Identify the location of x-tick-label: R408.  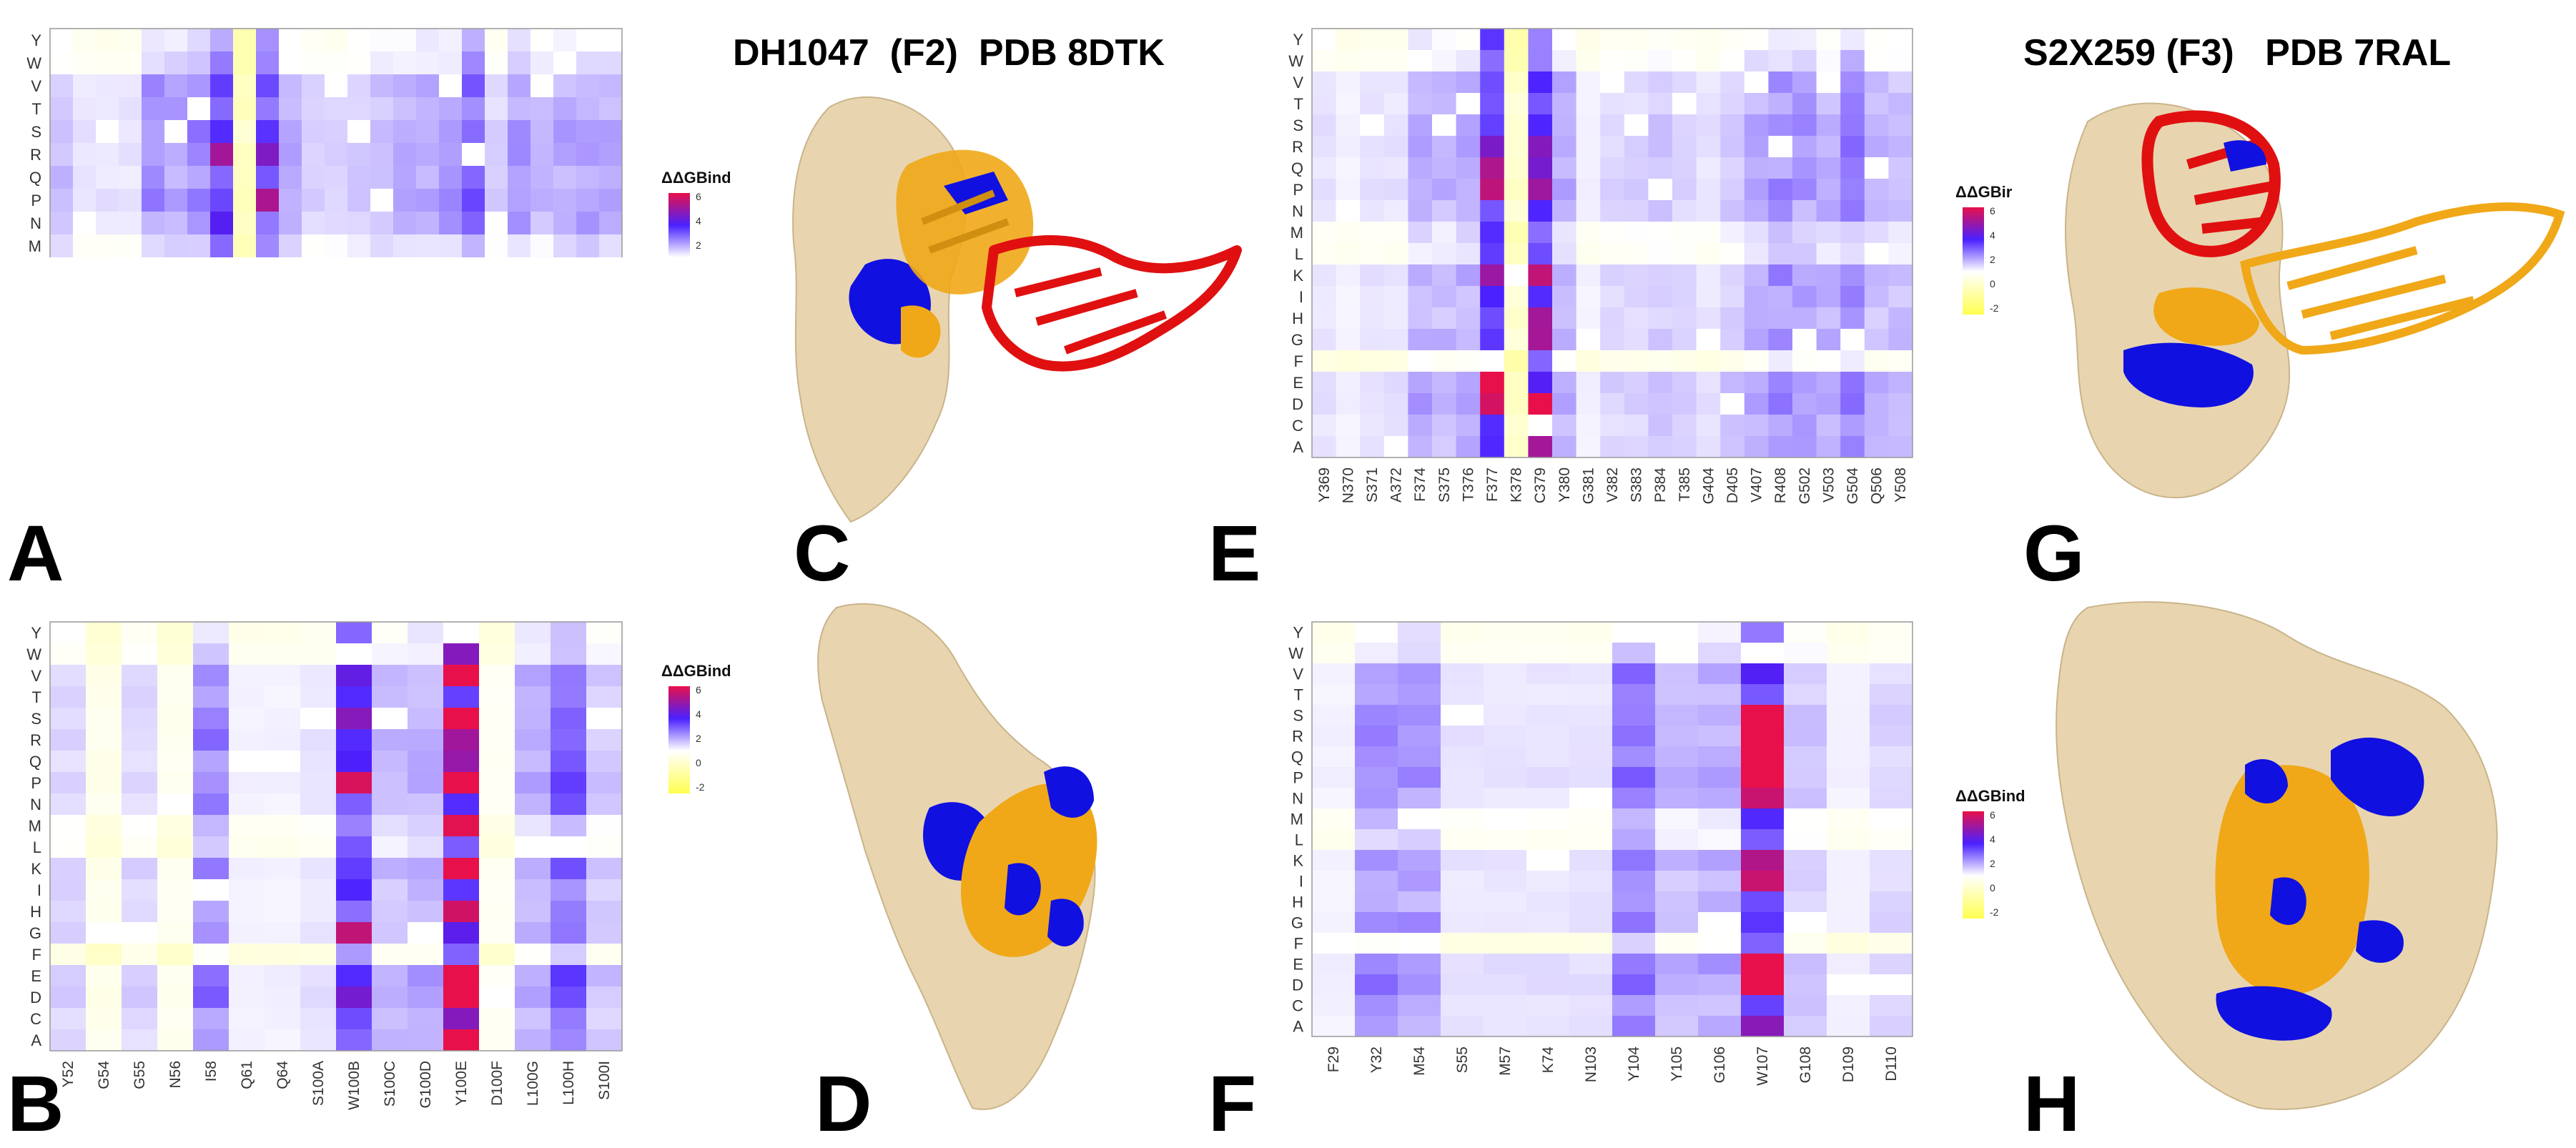
(1780, 485).